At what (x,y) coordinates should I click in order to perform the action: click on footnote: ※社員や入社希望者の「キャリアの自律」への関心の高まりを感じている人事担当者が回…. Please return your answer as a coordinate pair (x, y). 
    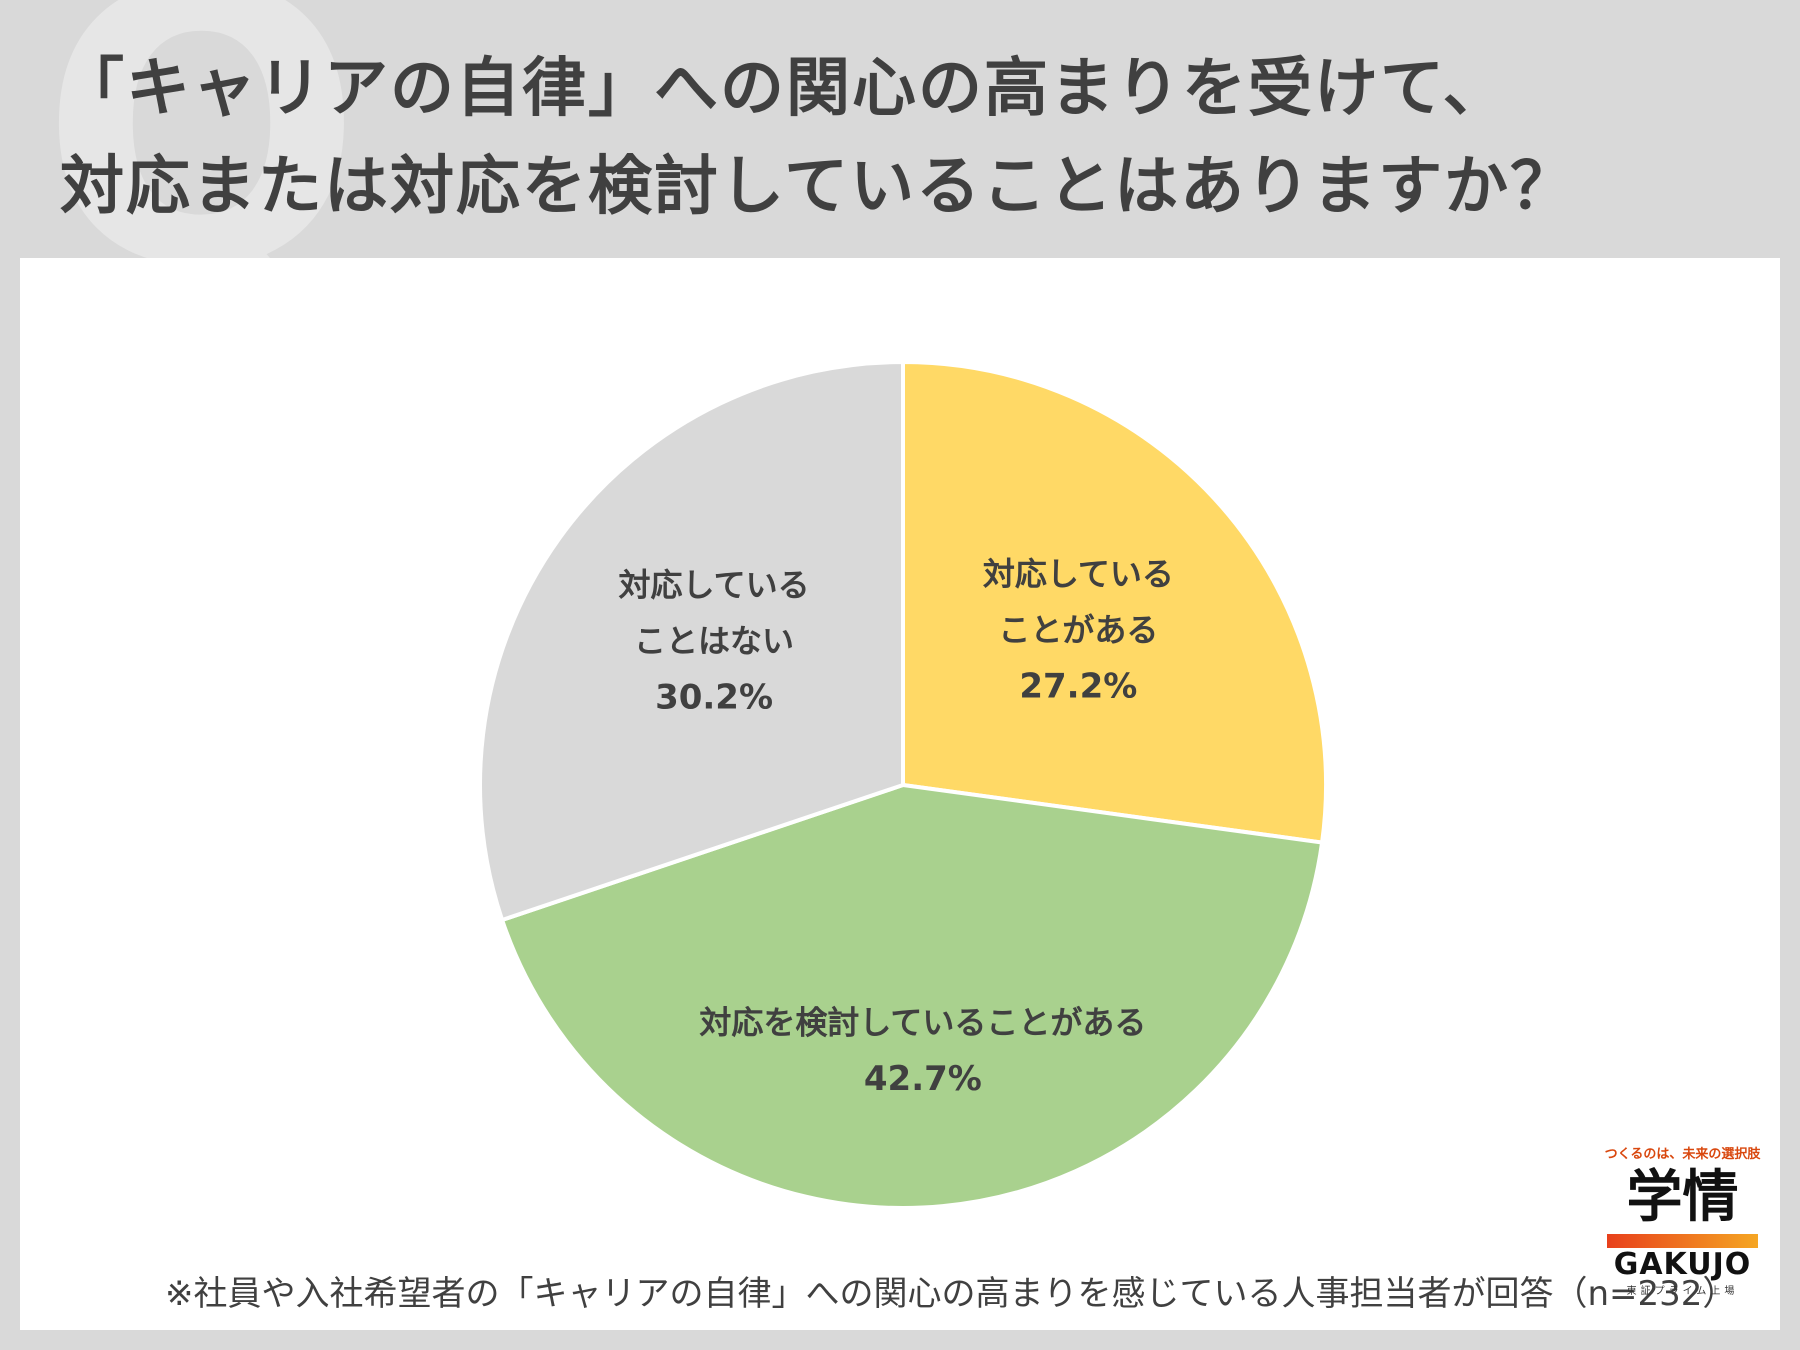
    Looking at the image, I should click on (951, 1294).